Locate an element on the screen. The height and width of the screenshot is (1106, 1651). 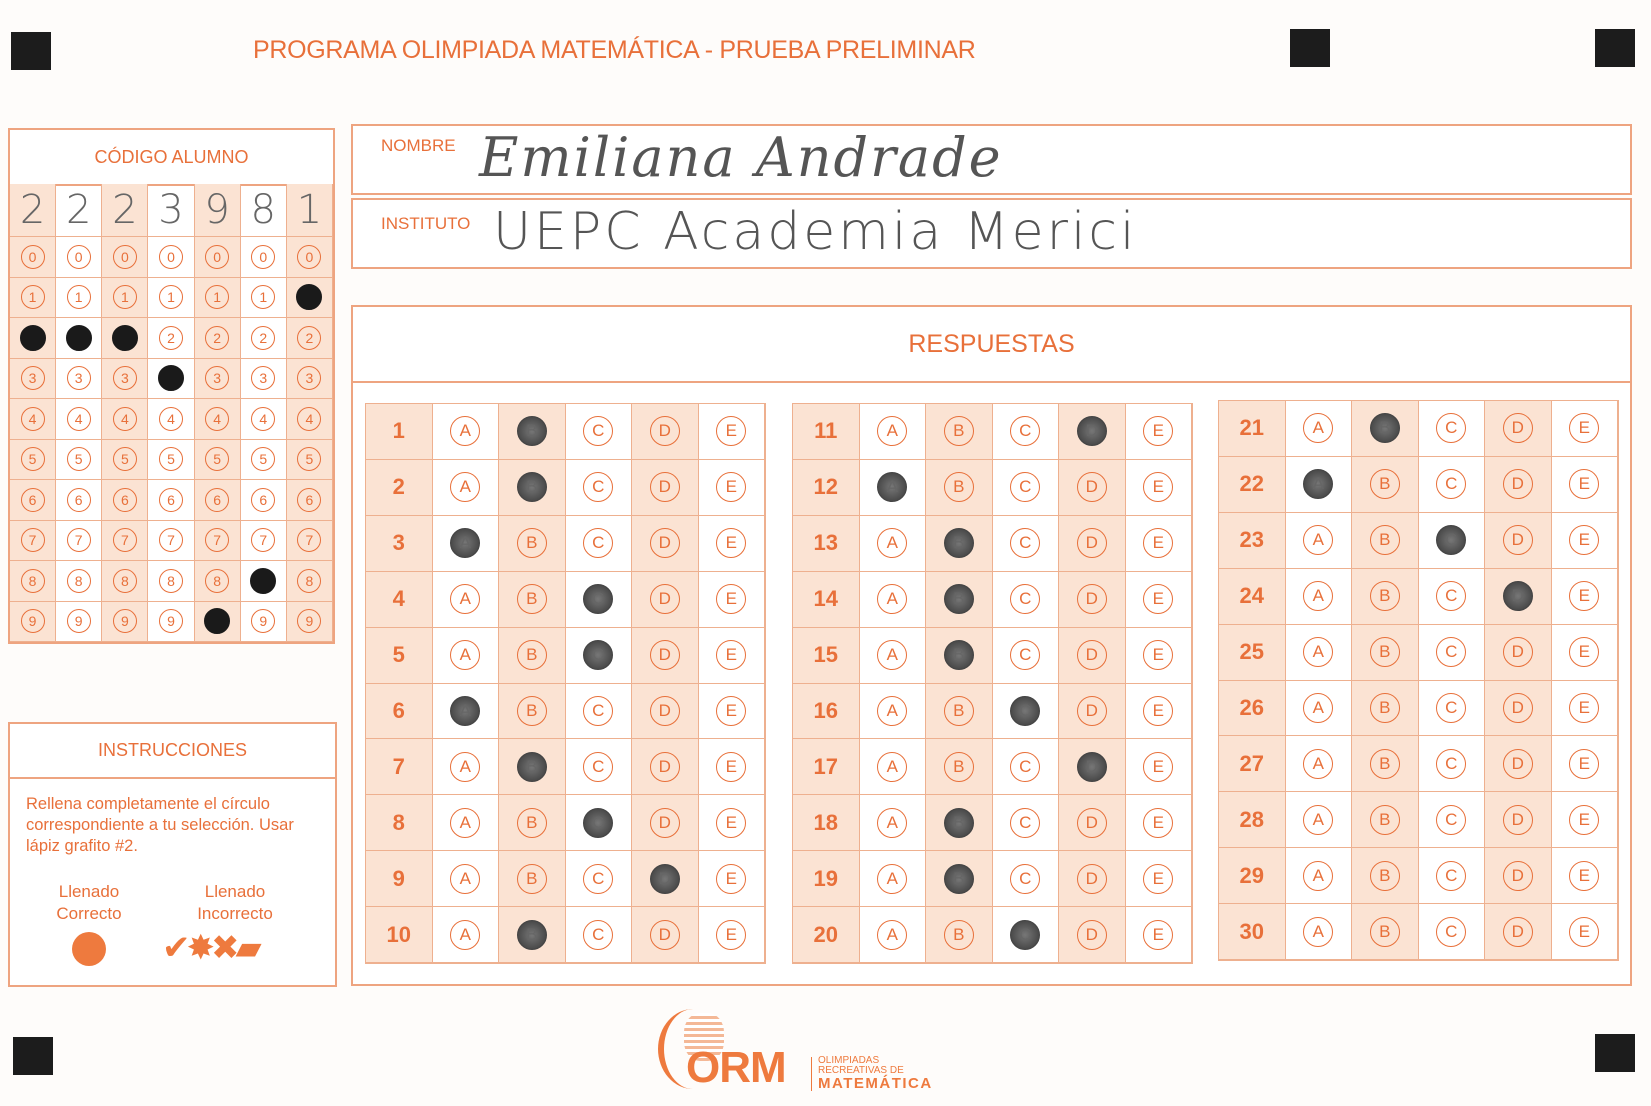
code-bubble: 1 is located at coordinates (32, 297).